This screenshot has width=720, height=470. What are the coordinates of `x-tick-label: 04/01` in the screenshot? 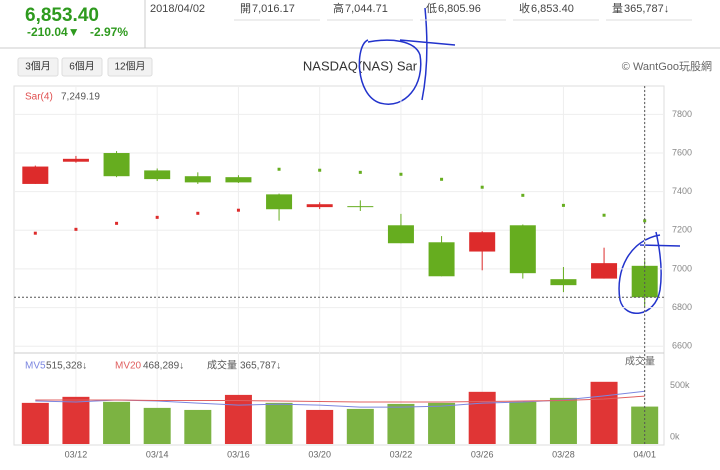 It's located at (644, 454).